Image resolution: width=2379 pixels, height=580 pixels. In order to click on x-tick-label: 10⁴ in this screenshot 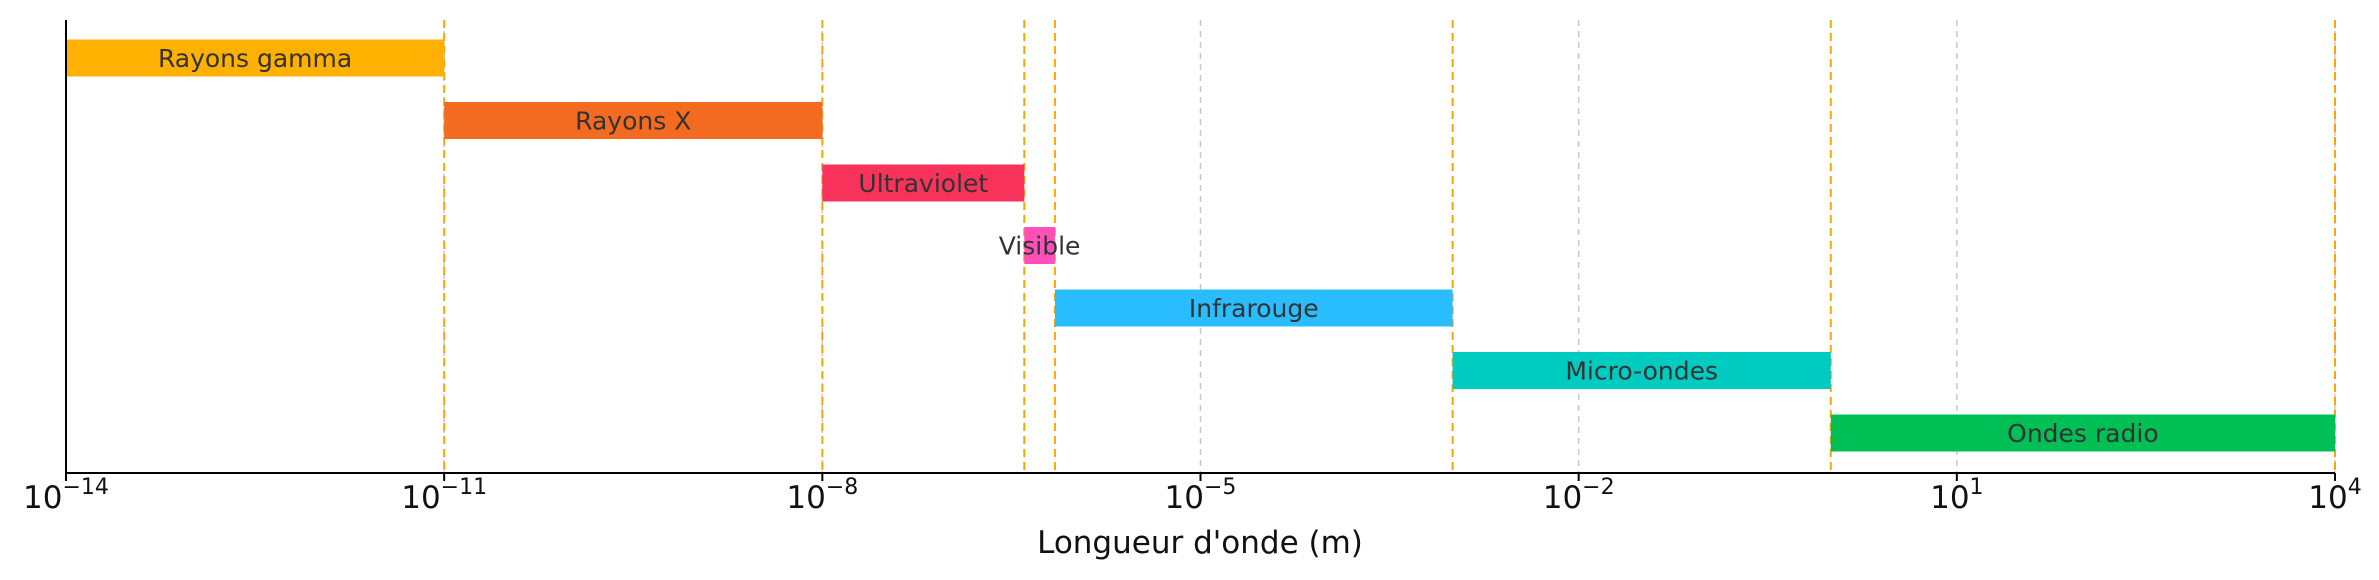, I will do `click(2334, 495)`.